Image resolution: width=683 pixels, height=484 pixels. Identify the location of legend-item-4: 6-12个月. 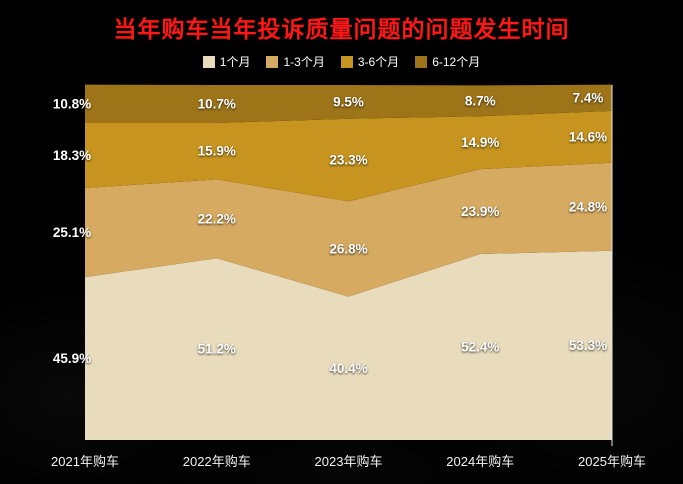
(447, 61).